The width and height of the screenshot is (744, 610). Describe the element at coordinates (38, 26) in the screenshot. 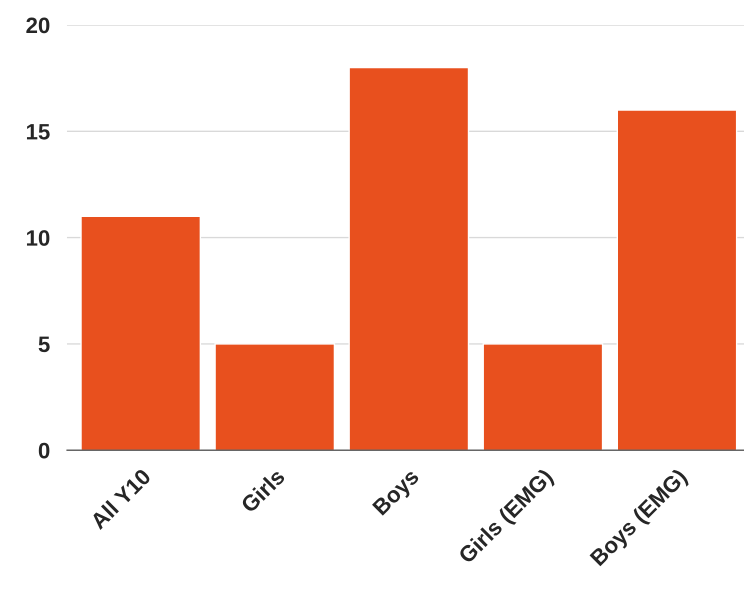

I see `y-tick-label: 20` at that location.